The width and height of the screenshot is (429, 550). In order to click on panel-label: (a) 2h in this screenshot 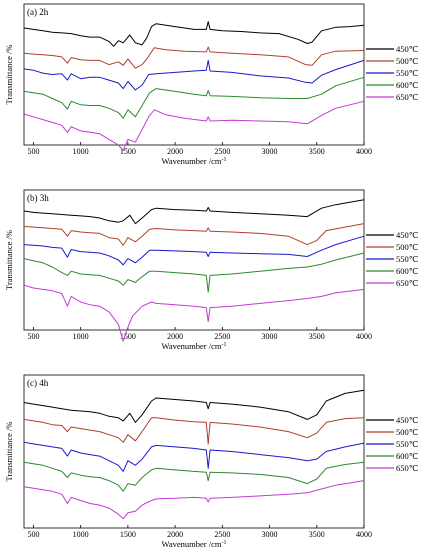, I will do `click(38, 12)`.